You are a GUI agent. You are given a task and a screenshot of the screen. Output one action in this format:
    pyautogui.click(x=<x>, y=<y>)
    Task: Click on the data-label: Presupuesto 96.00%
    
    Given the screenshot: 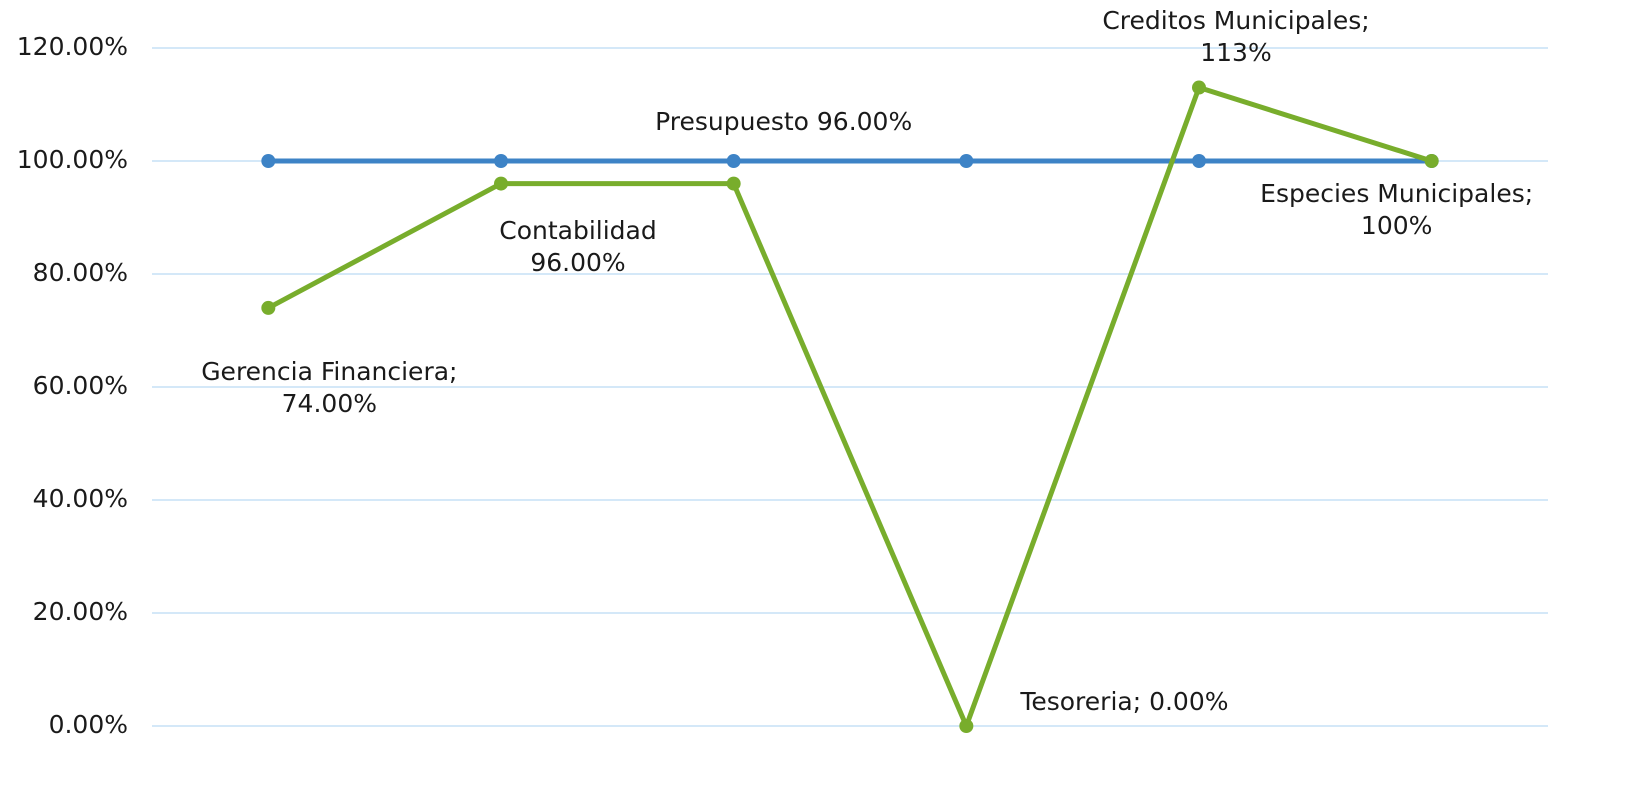 What is the action you would take?
    pyautogui.click(x=783, y=121)
    